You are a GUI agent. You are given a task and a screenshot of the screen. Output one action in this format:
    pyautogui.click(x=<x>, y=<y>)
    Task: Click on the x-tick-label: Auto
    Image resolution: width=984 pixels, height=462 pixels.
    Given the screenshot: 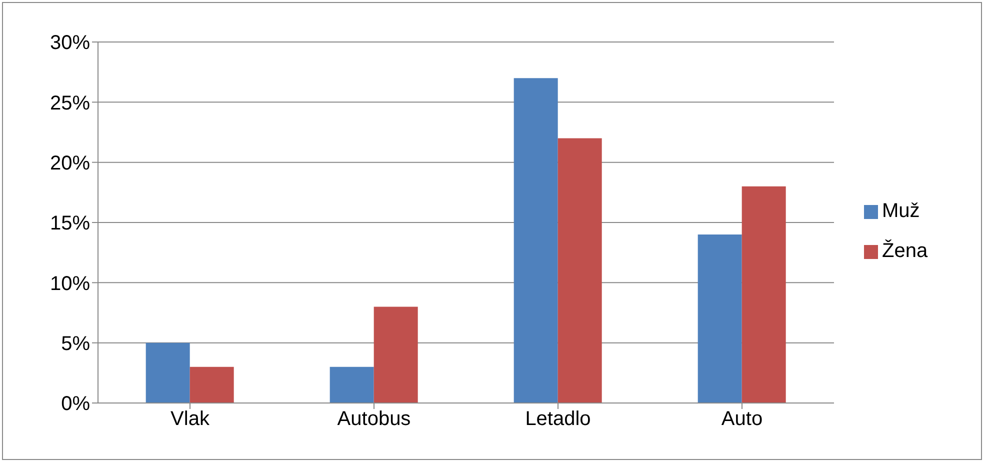 What is the action you would take?
    pyautogui.click(x=742, y=419)
    